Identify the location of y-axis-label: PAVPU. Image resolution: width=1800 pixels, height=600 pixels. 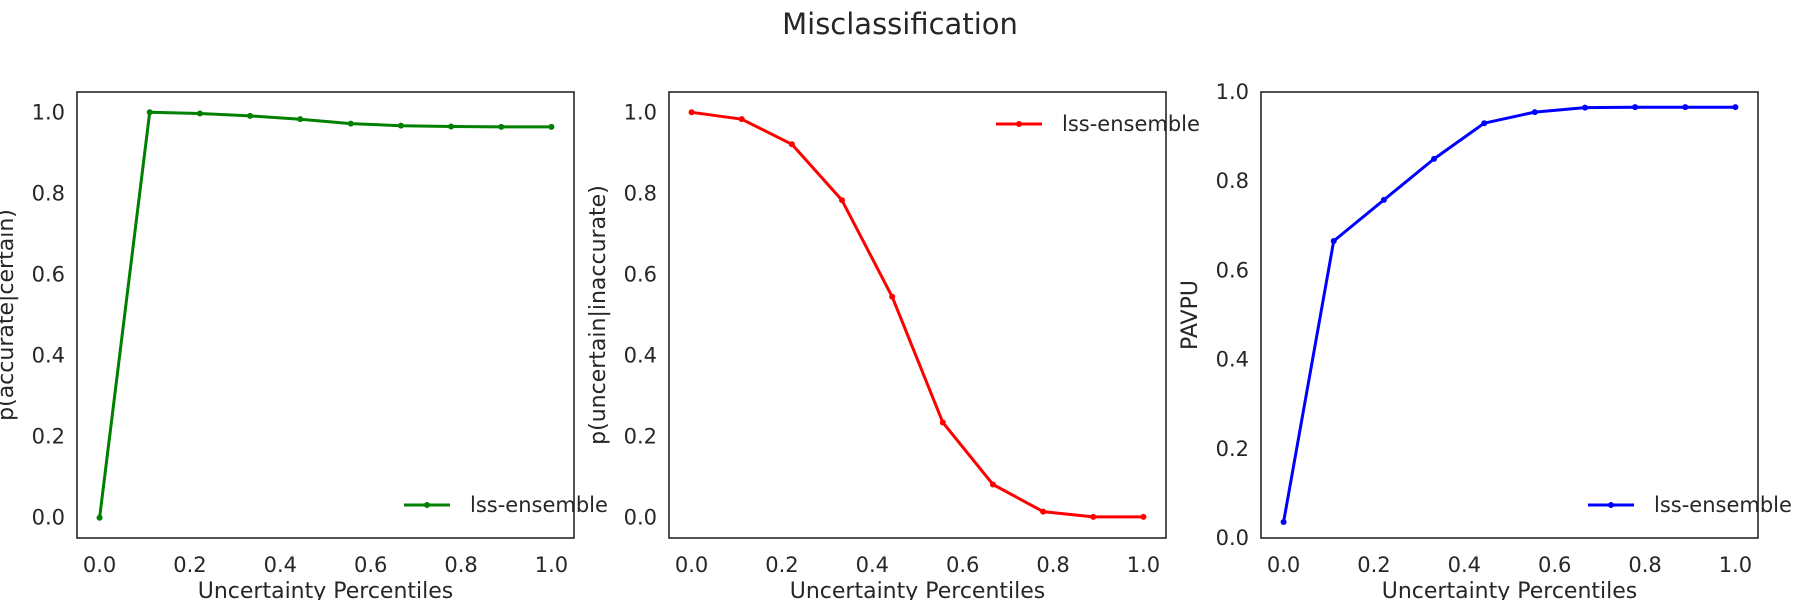
(1190, 315).